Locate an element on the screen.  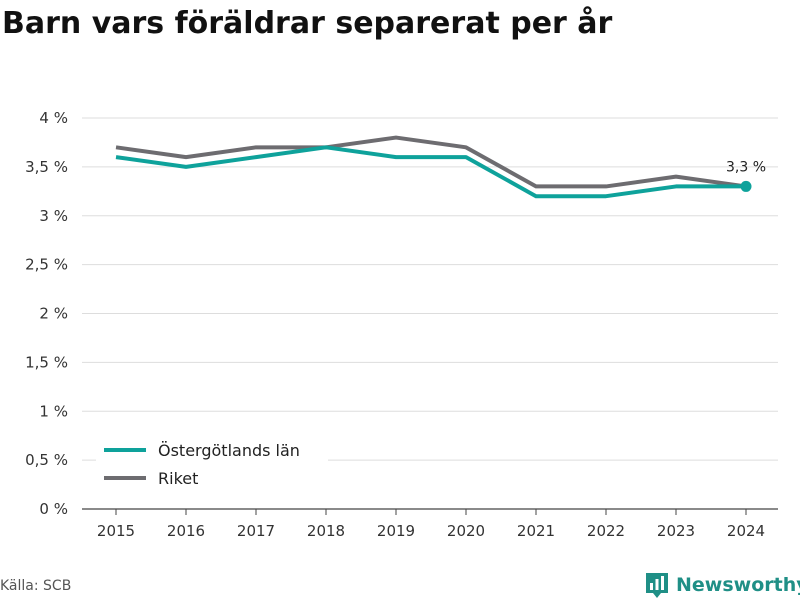
series-line-riket is located at coordinates (431, 162).